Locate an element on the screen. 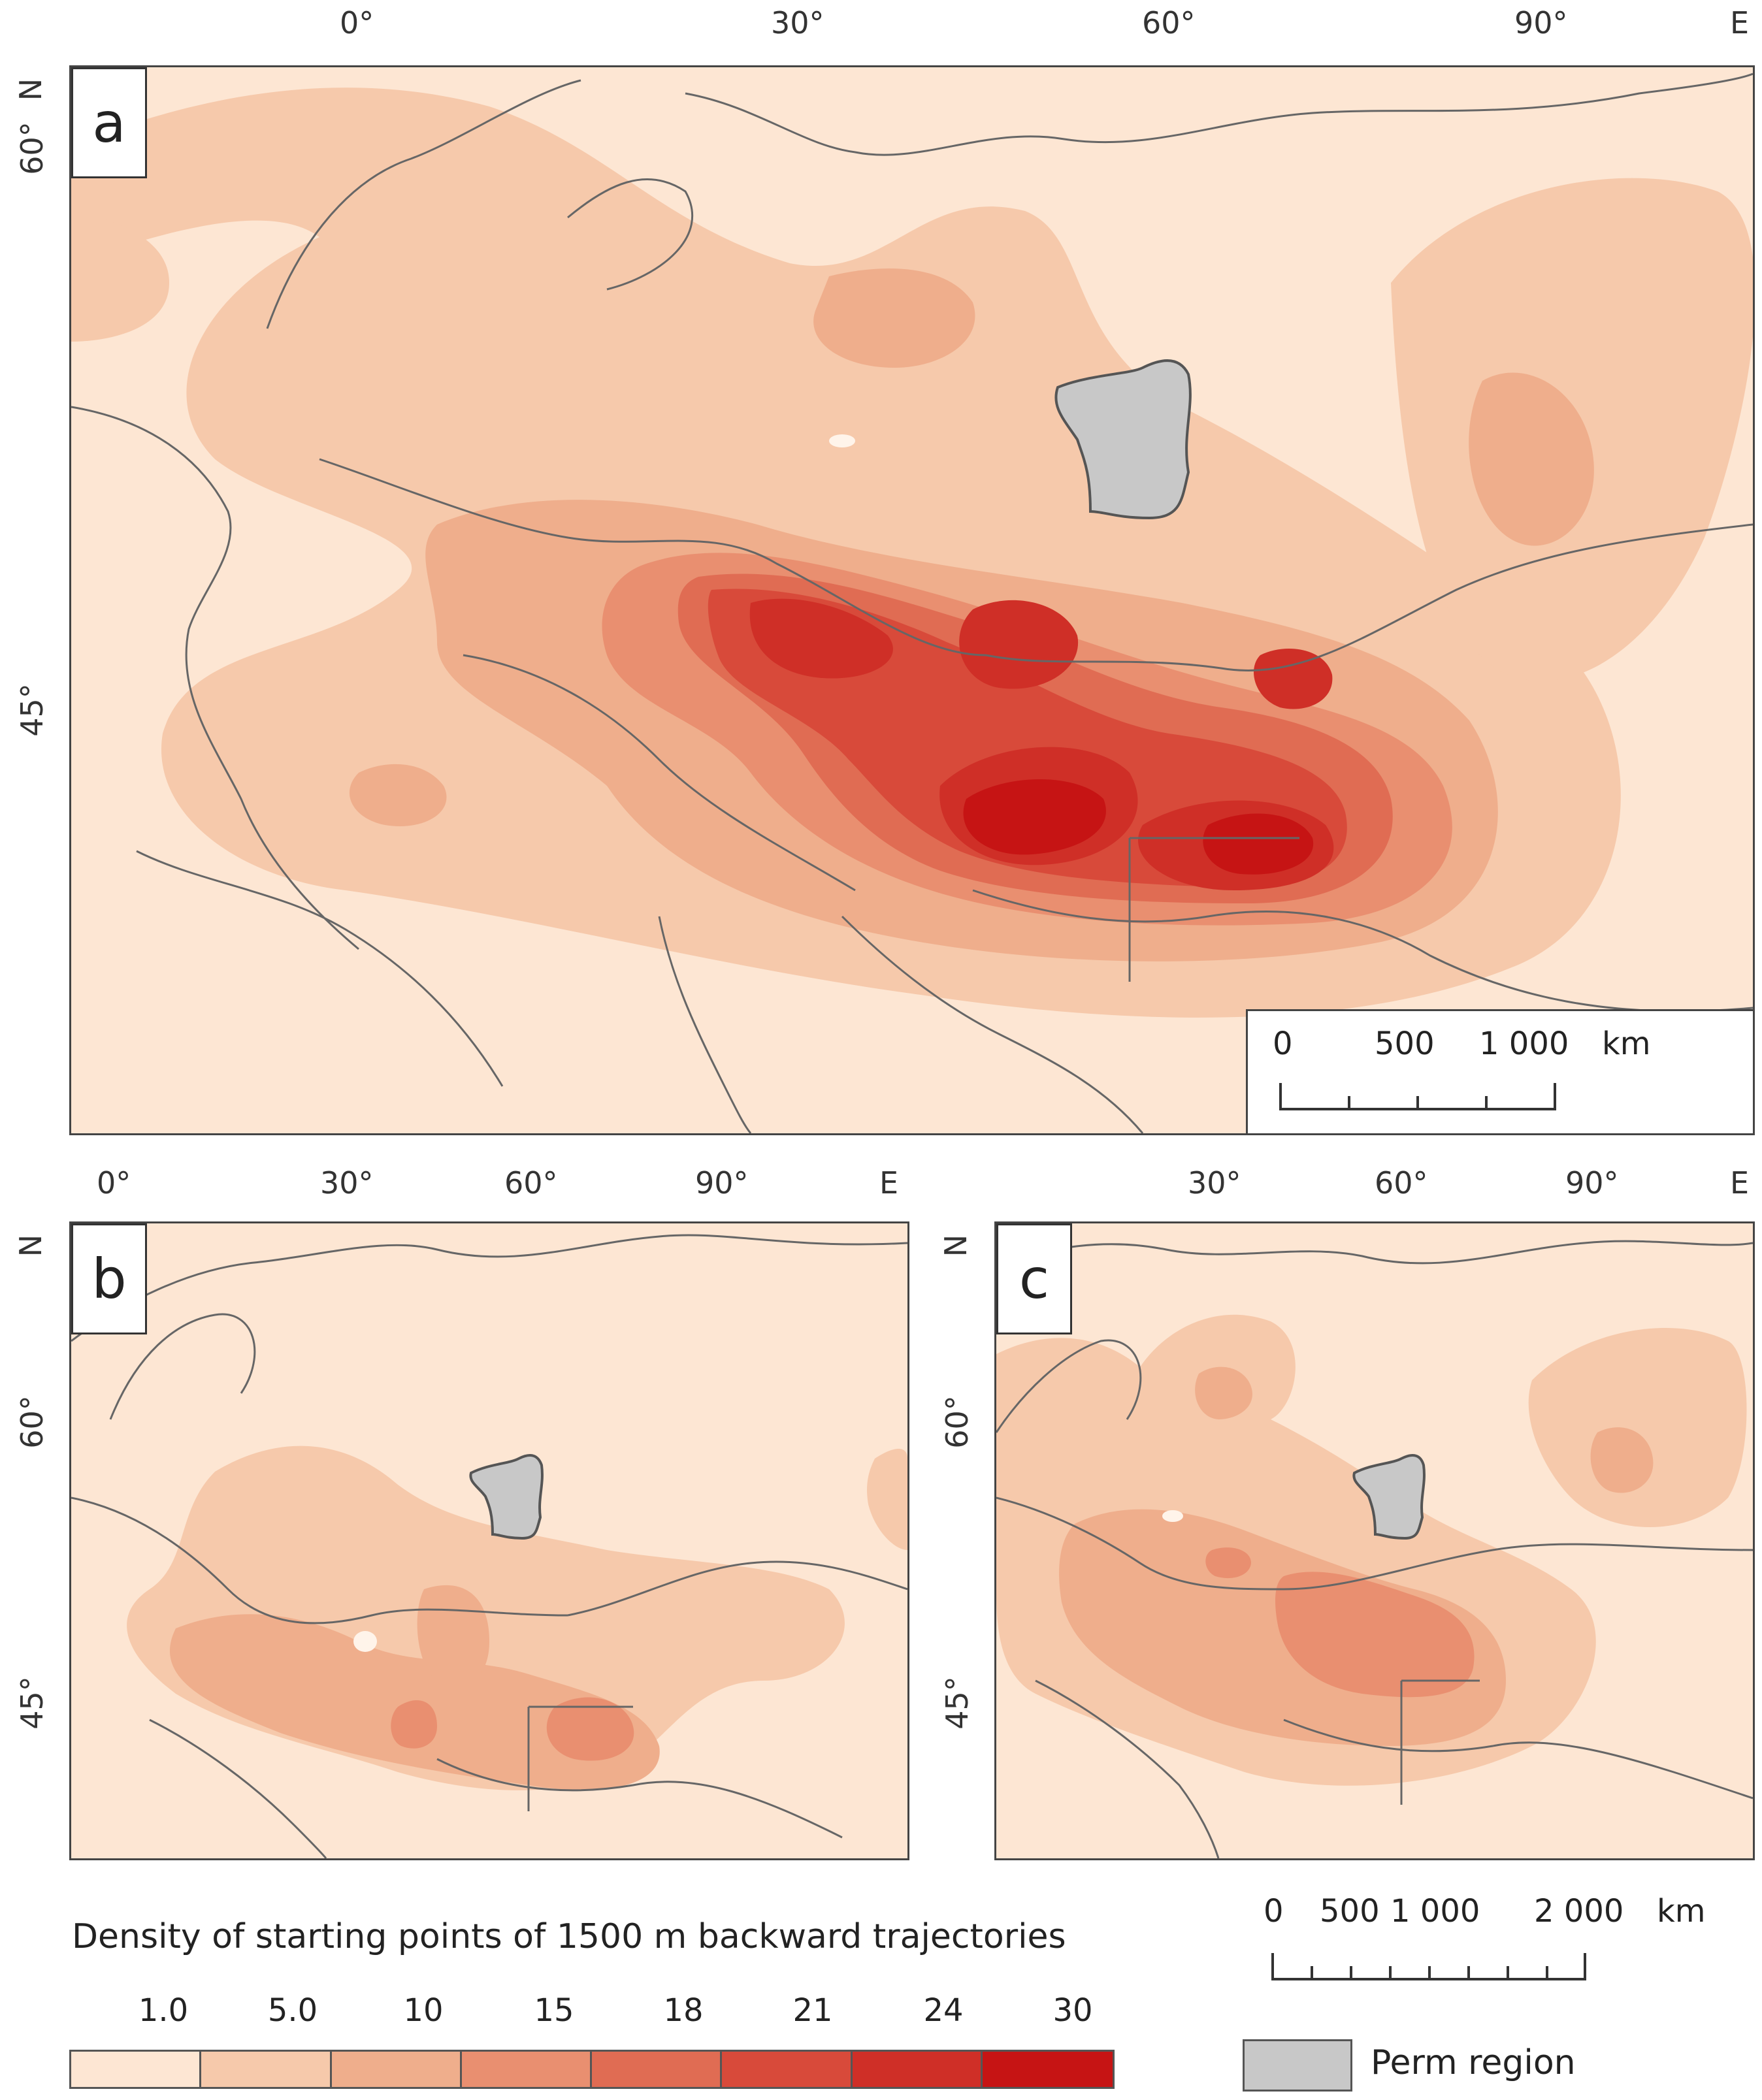  coastline-north-russia is located at coordinates (1219, 114).